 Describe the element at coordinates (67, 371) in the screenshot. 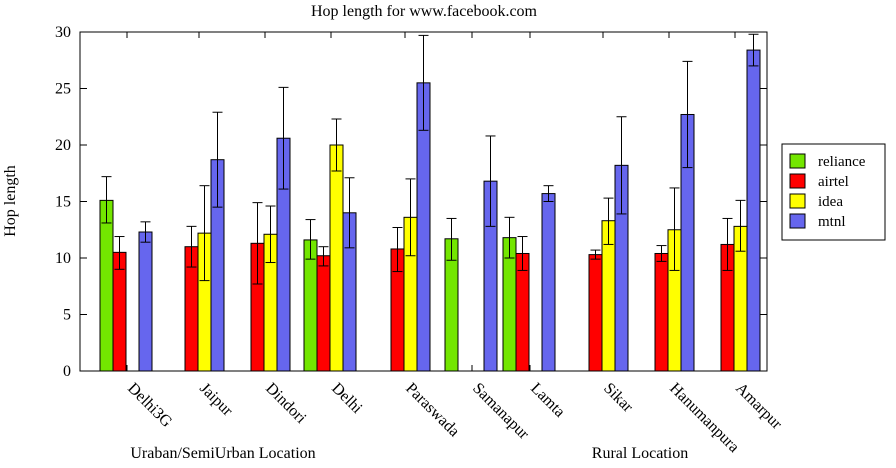

I see `y-tick-label: 0` at that location.